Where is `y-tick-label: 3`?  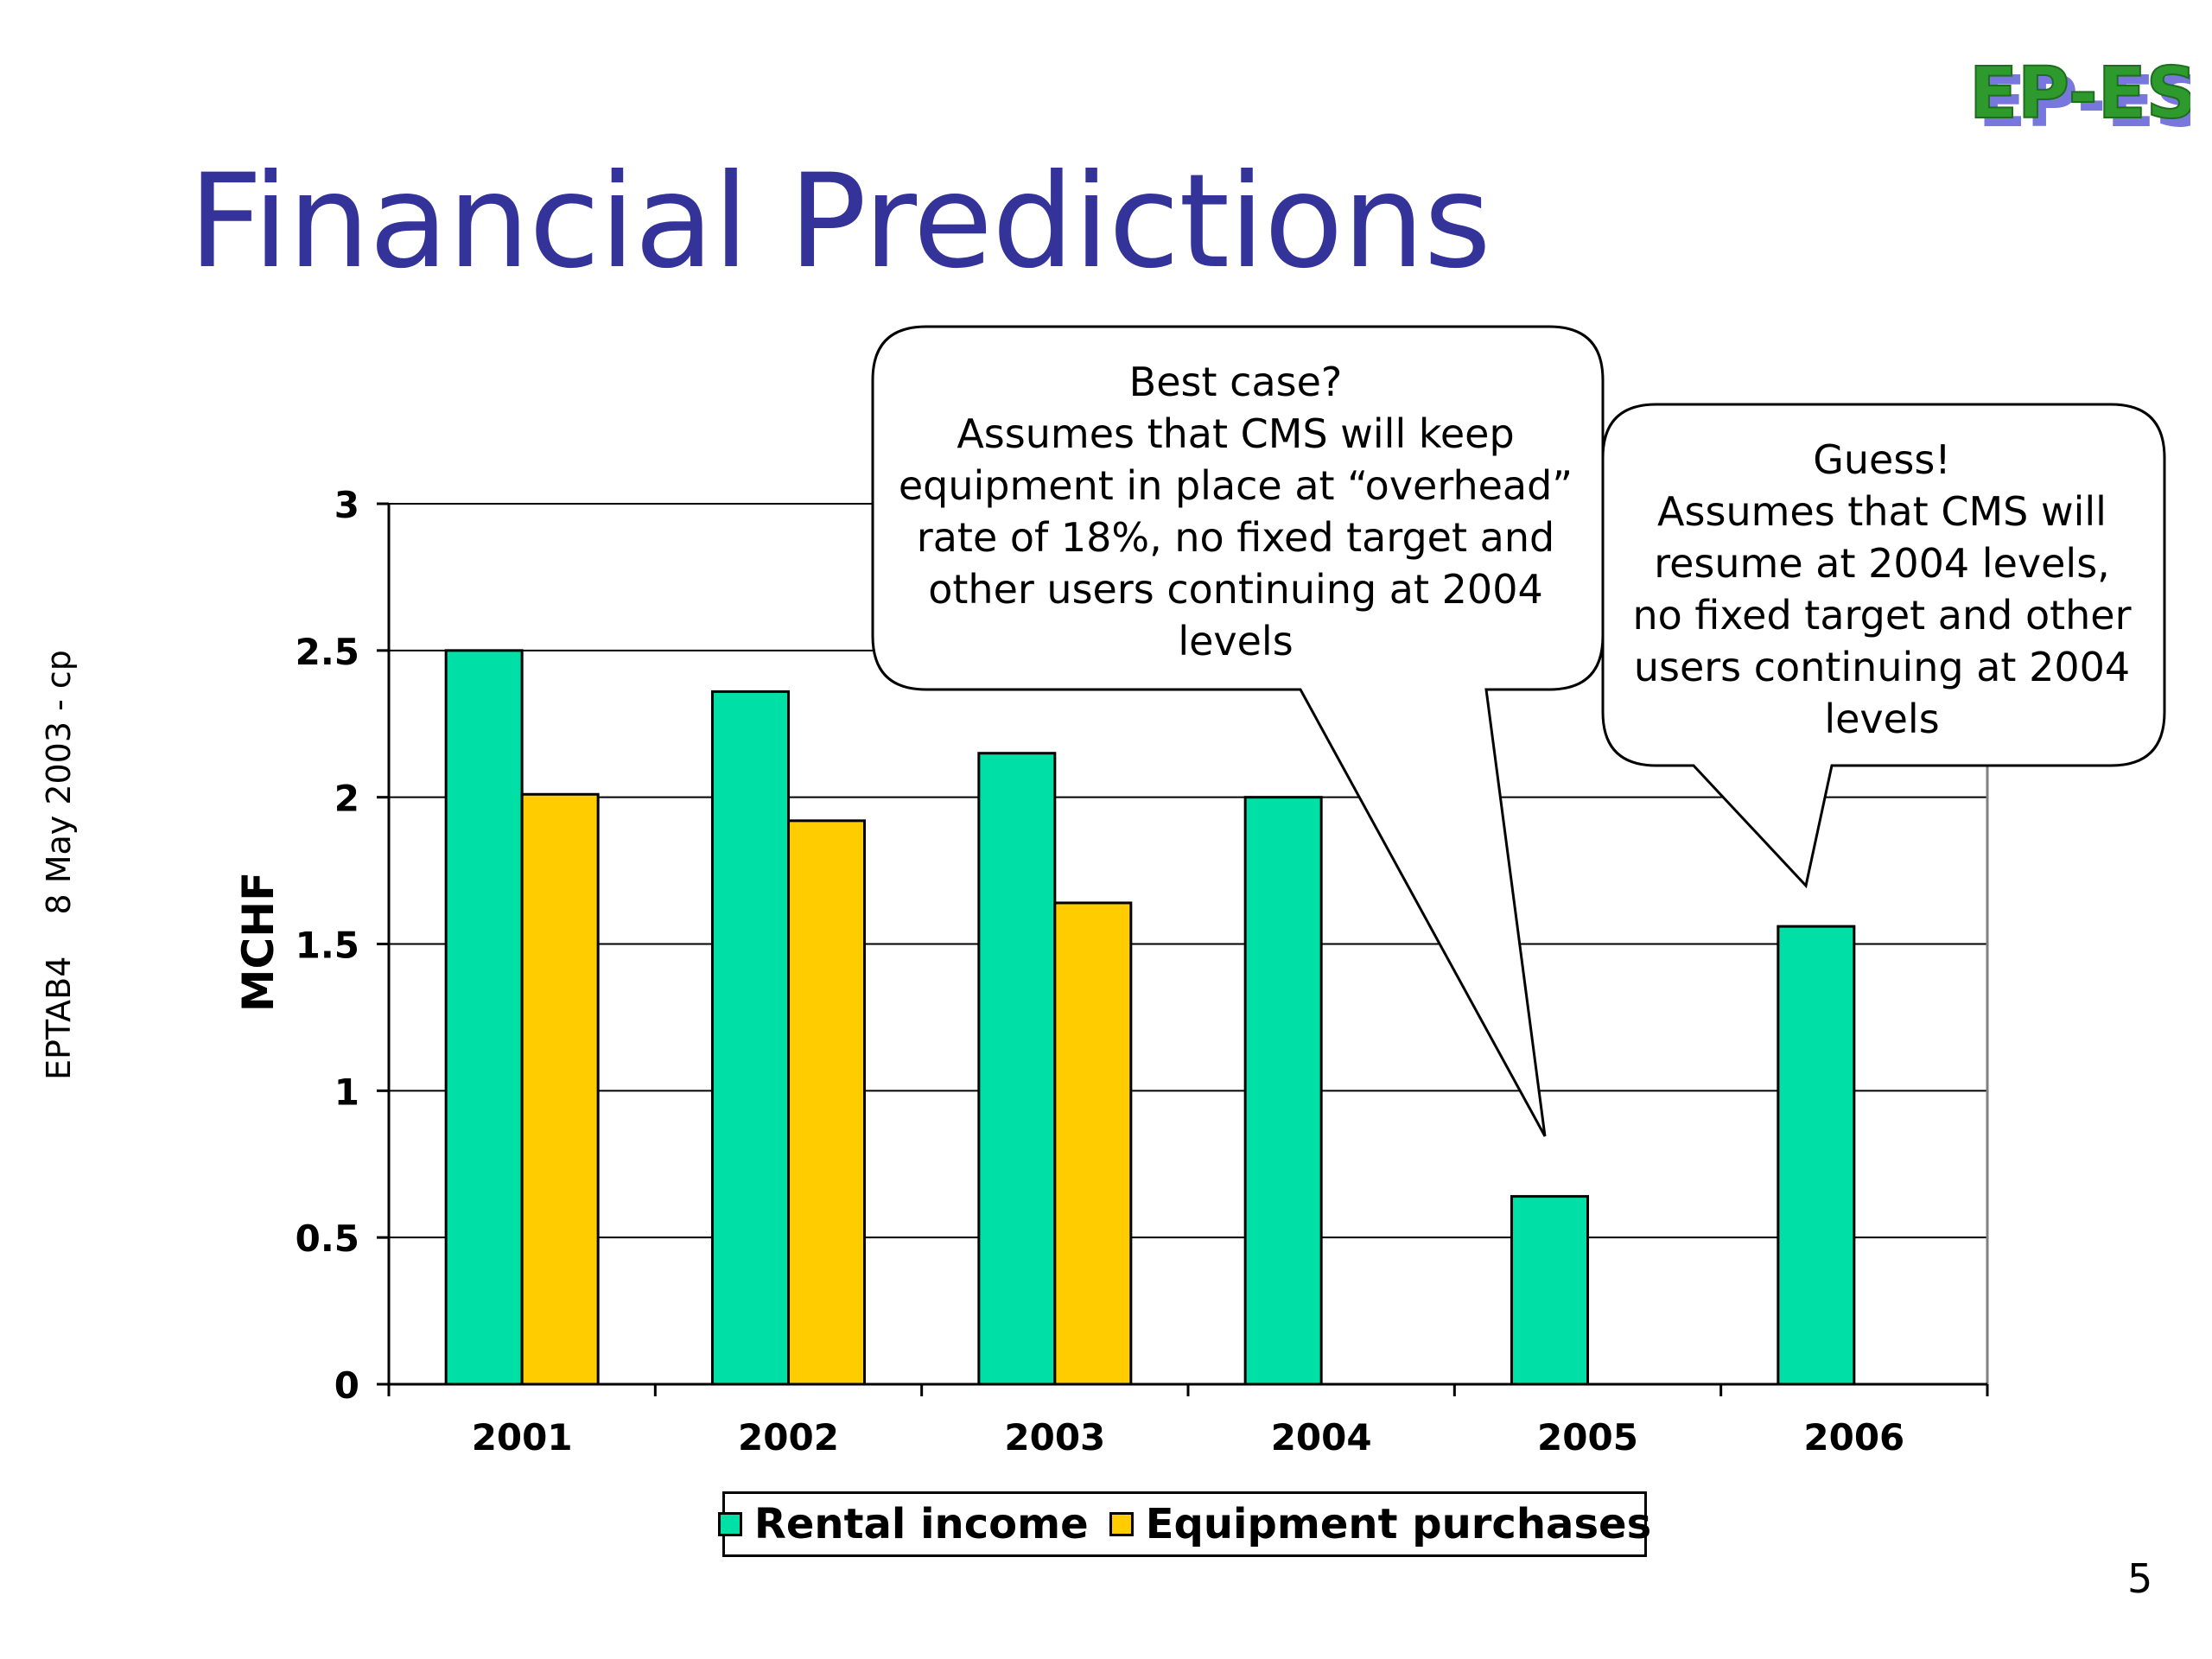 y-tick-label: 3 is located at coordinates (346, 505).